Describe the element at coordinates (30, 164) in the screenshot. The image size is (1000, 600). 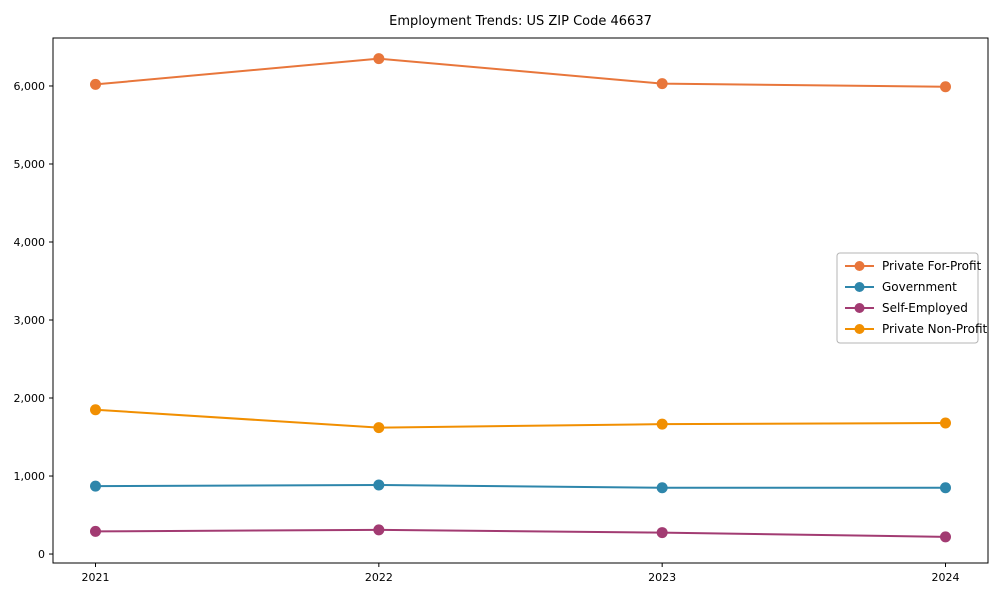
I see `y-tick-label: 5,000` at that location.